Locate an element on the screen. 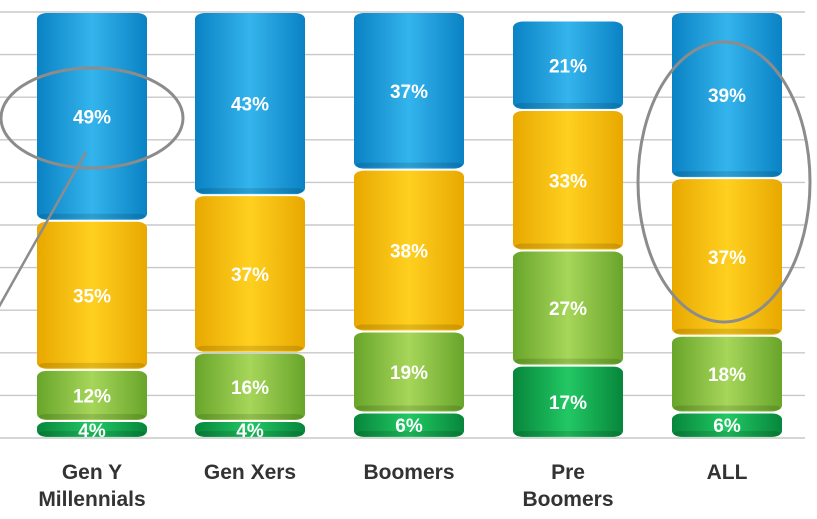 This screenshot has width=817, height=519. category-label: Gen Xers is located at coordinates (250, 472).